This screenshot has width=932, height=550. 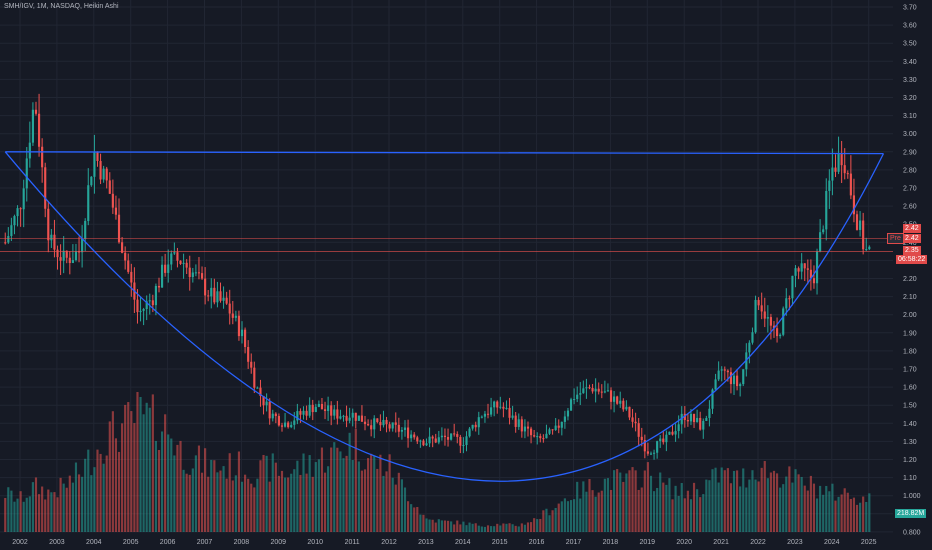 What do you see at coordinates (912, 532) in the screenshot?
I see `price-tick-label: 0.800` at bounding box center [912, 532].